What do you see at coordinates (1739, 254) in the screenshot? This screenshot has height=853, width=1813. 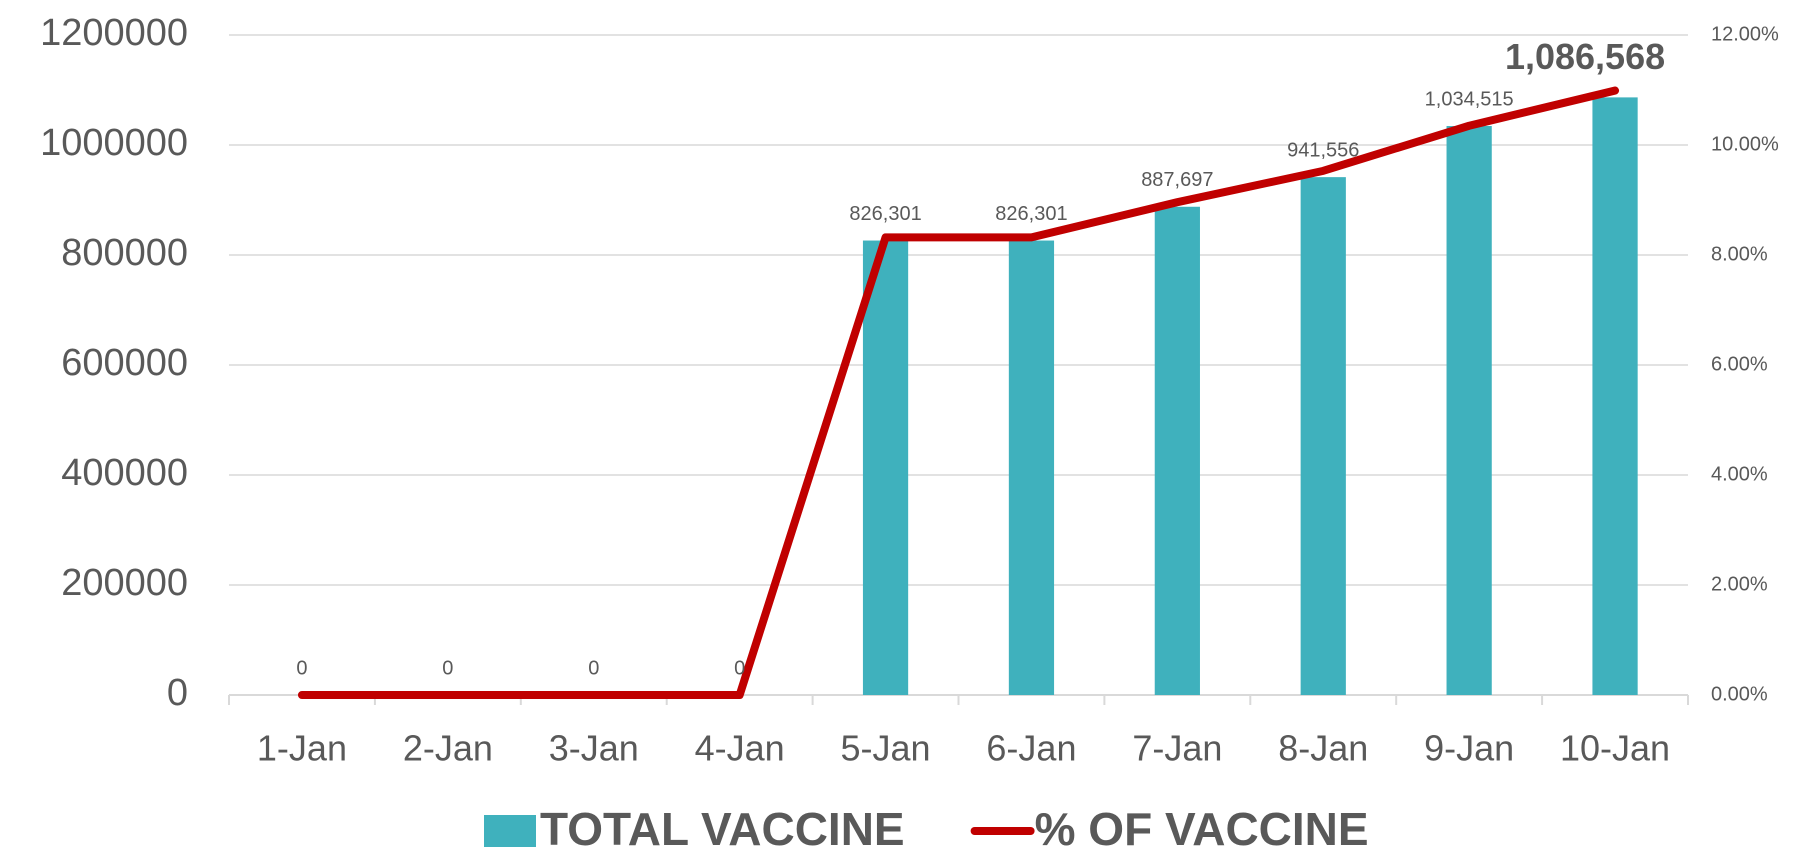 I see `y2-tick-label: 8.00%` at bounding box center [1739, 254].